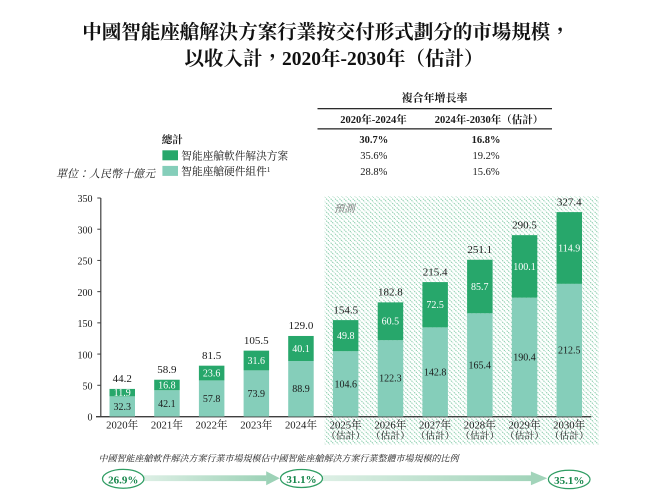 The image size is (650, 498). What do you see at coordinates (212, 356) in the screenshot?
I see `svg-text: 81.5` at bounding box center [212, 356].